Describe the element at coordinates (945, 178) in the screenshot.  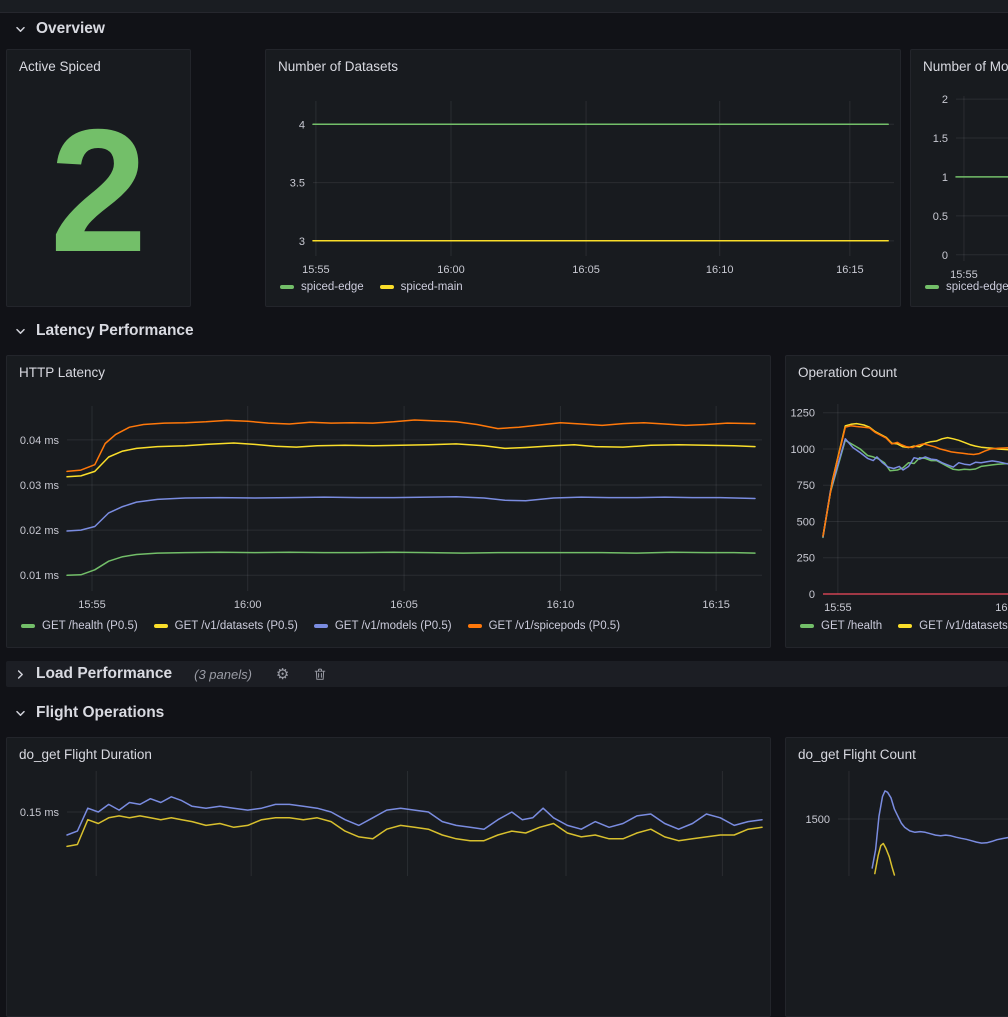
I see `y-axis-tick-label: 1` at that location.